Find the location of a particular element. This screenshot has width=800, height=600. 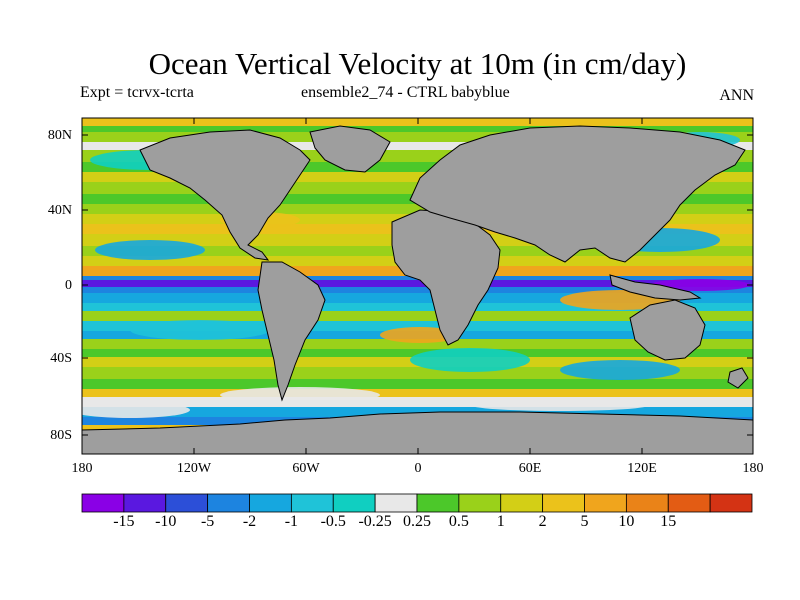

ensemble-label: ensemble2_74 - CTRL babyblue is located at coordinates (405, 92).